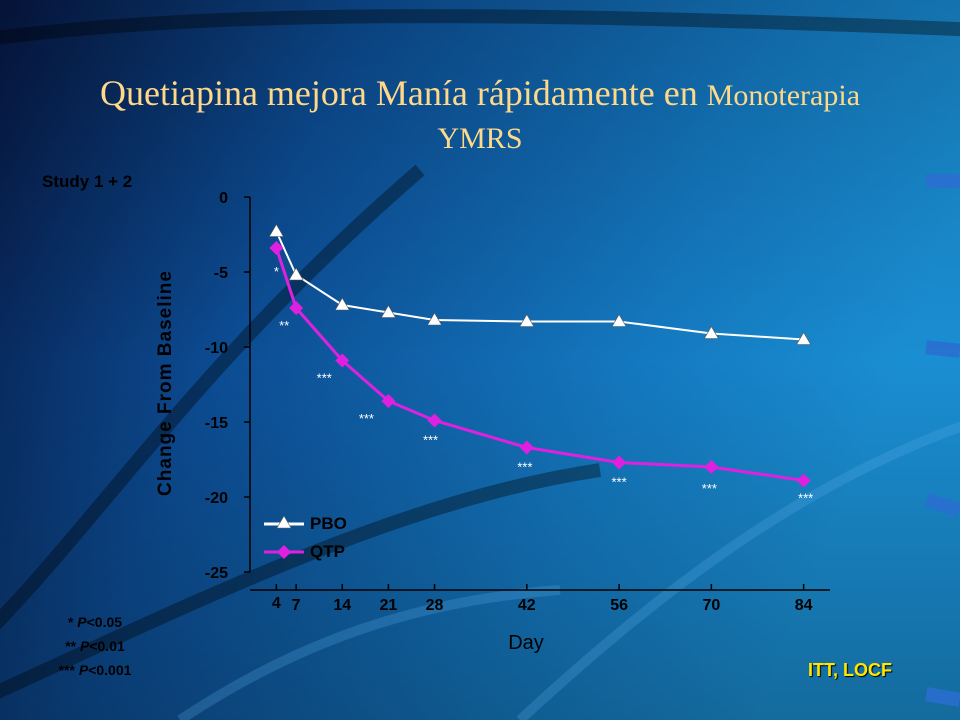 Image resolution: width=960 pixels, height=720 pixels. What do you see at coordinates (850, 670) in the screenshot?
I see `analysis-footer: ITT, LOCF` at bounding box center [850, 670].